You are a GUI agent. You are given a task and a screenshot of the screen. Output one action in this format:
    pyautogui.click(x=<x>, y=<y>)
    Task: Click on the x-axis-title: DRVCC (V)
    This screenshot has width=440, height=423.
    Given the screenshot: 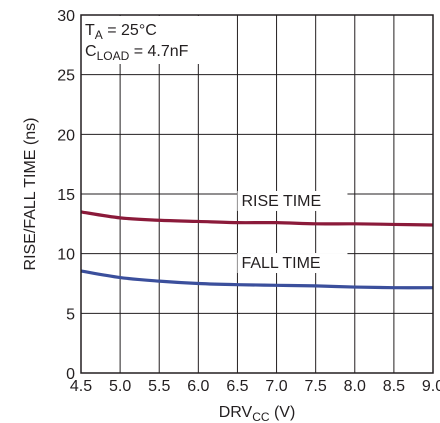 What is the action you would take?
    pyautogui.click(x=257, y=413)
    